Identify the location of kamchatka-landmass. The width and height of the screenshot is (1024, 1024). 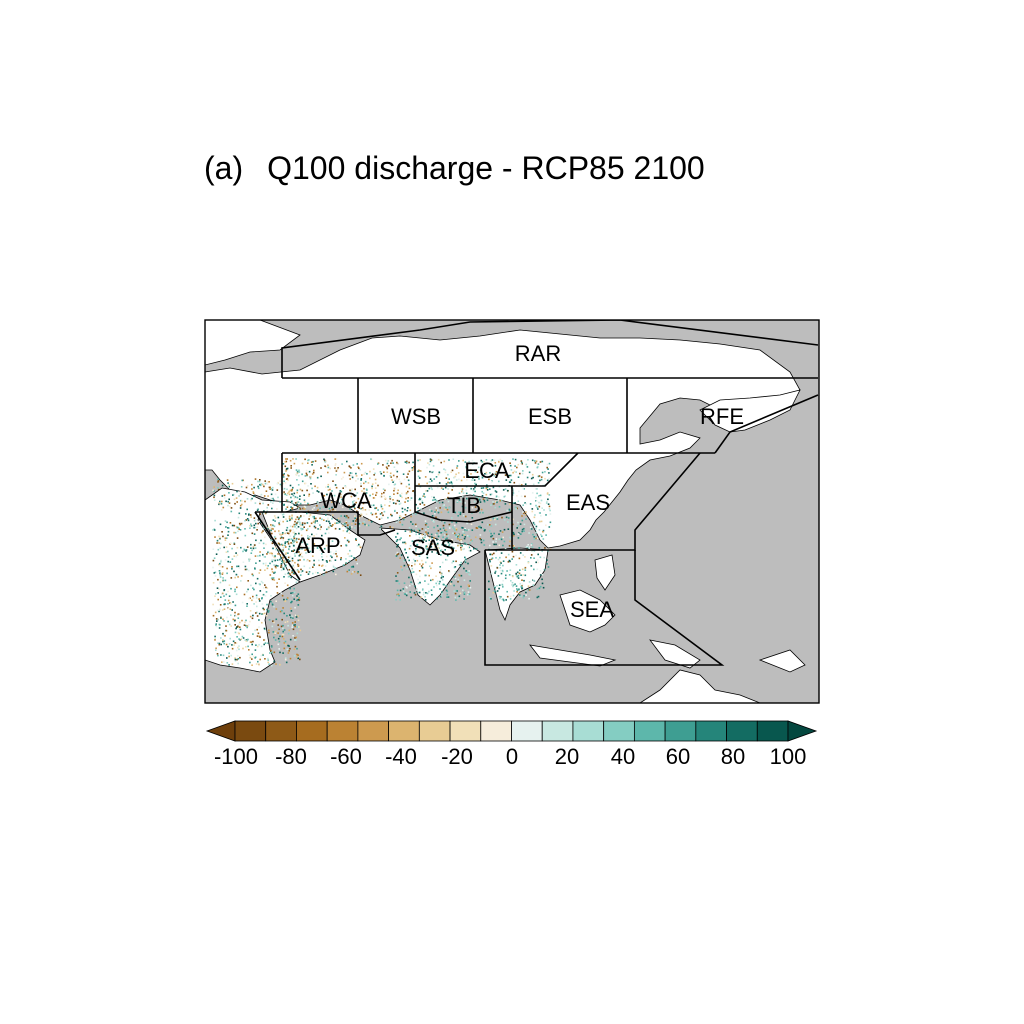
(750, 411).